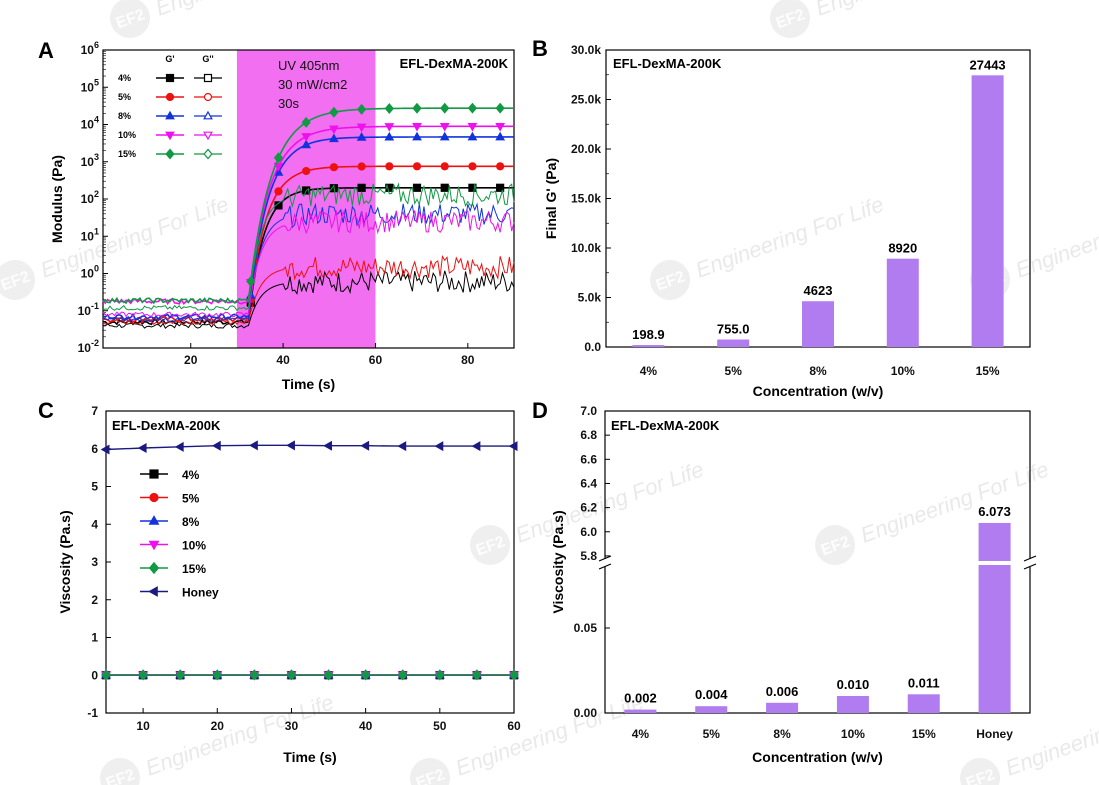 This screenshot has height=785, width=1099. What do you see at coordinates (88, 309) in the screenshot?
I see `y-tick-label: 10⁻¹` at bounding box center [88, 309].